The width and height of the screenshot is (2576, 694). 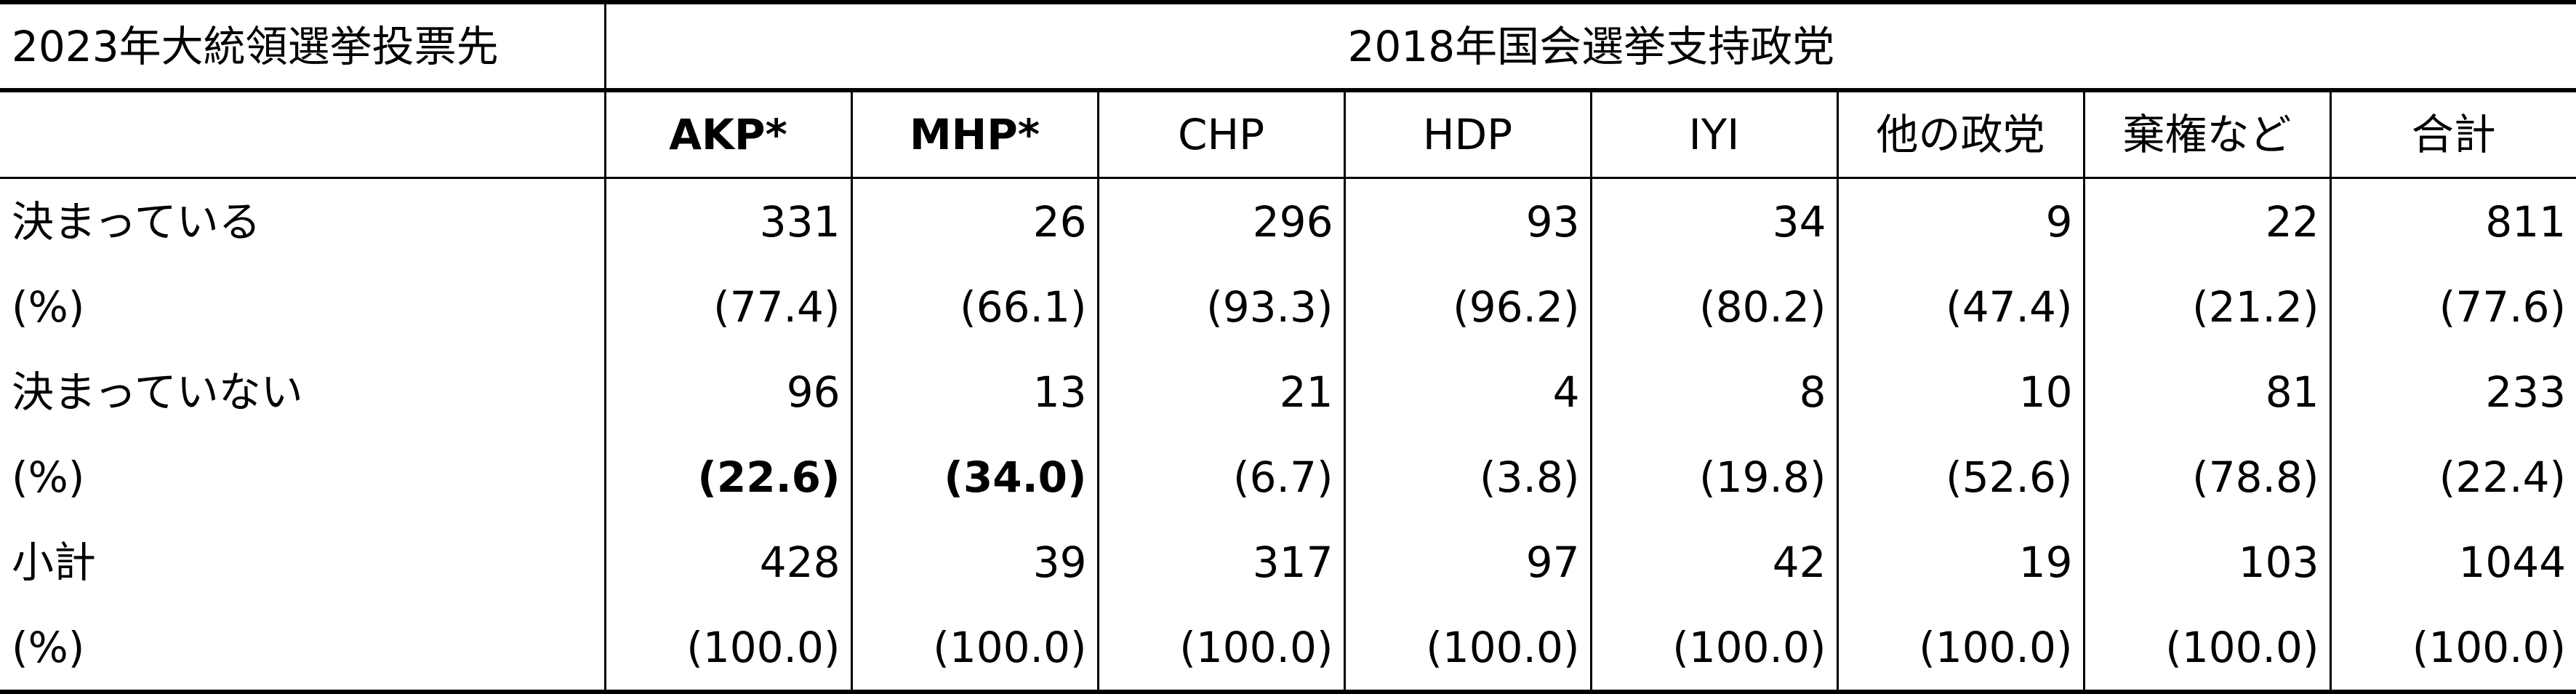 I want to click on table-cell: 811, so click(x=2526, y=221).